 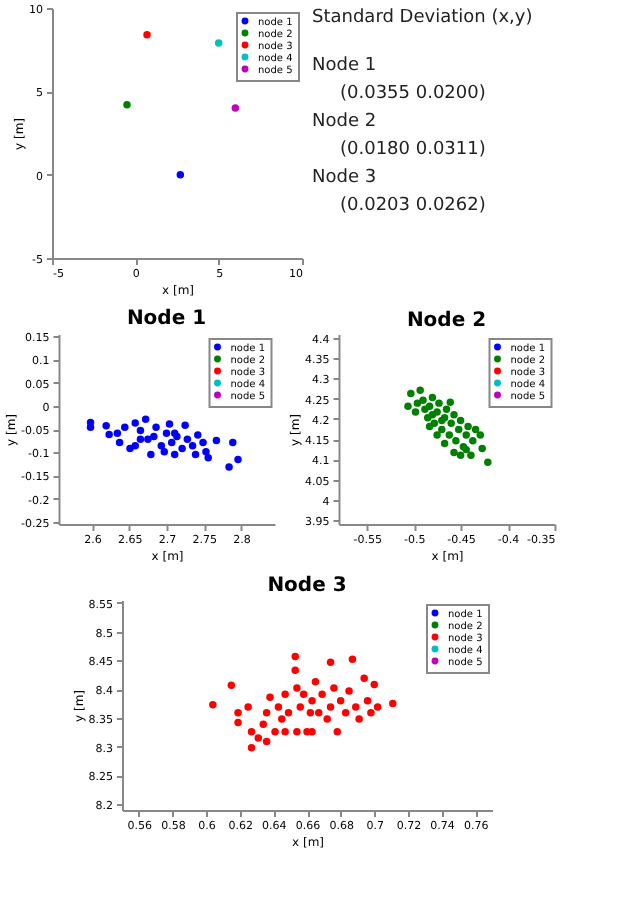 What do you see at coordinates (344, 178) in the screenshot?
I see `text: Node 3` at bounding box center [344, 178].